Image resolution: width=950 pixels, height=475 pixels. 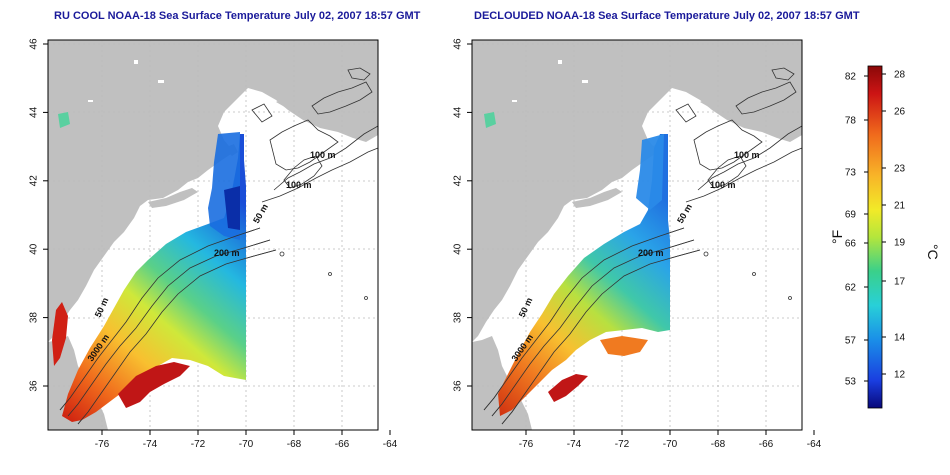 I want to click on sst-bay, so click(x=60, y=334).